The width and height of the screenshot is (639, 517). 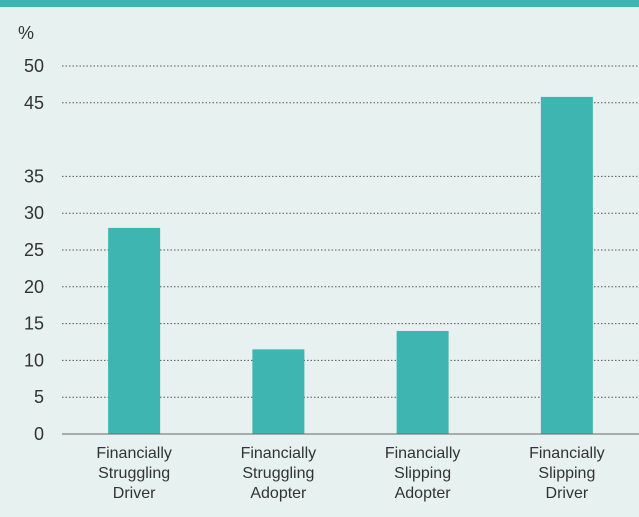 What do you see at coordinates (34, 324) in the screenshot?
I see `y-tick-label-15: 15` at bounding box center [34, 324].